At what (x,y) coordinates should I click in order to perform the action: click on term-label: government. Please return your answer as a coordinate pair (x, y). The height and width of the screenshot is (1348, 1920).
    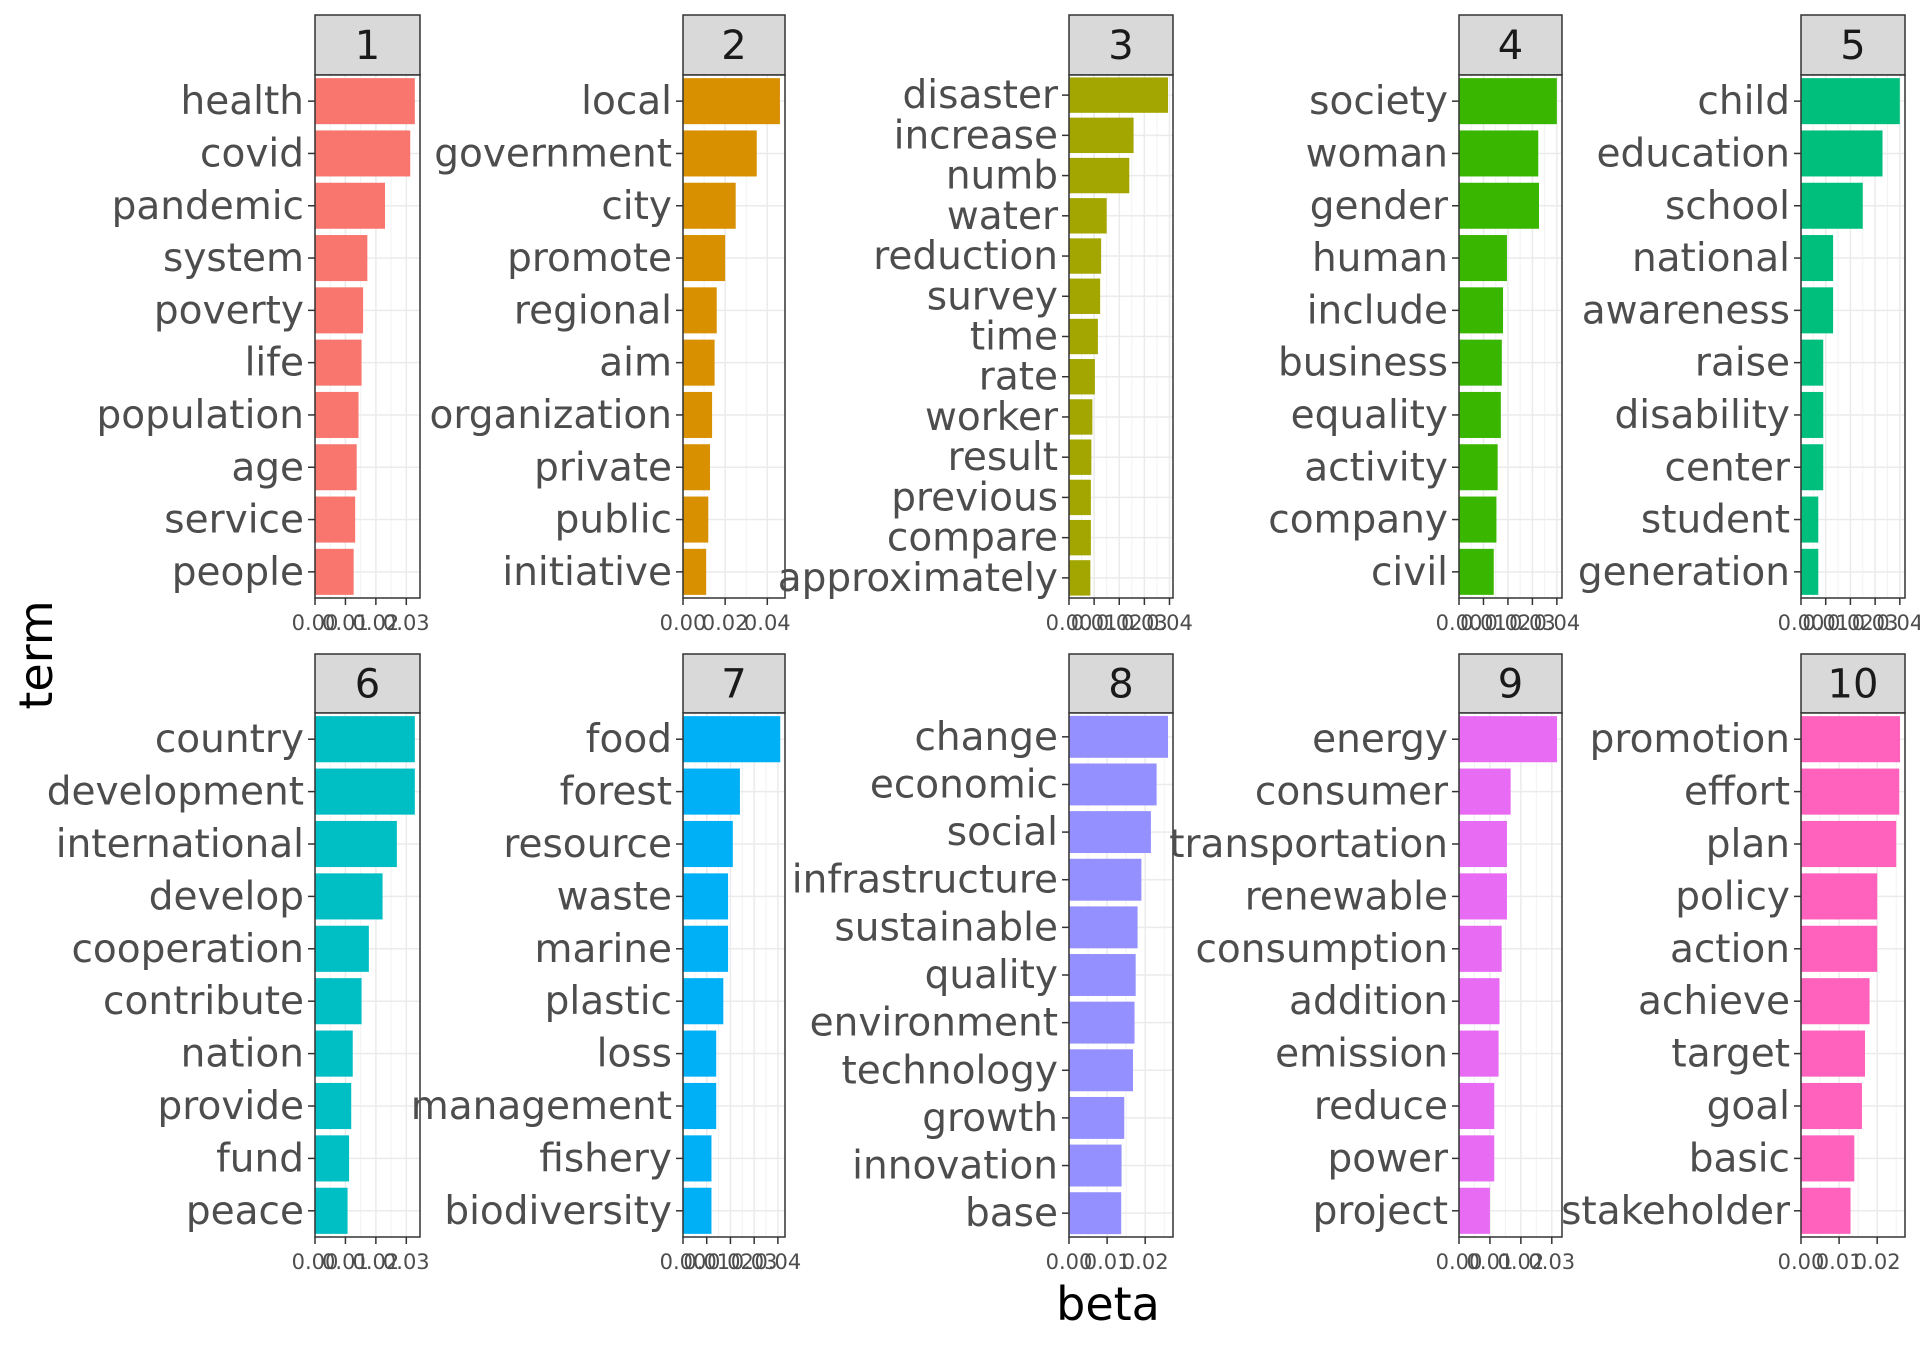
    Looking at the image, I should click on (553, 153).